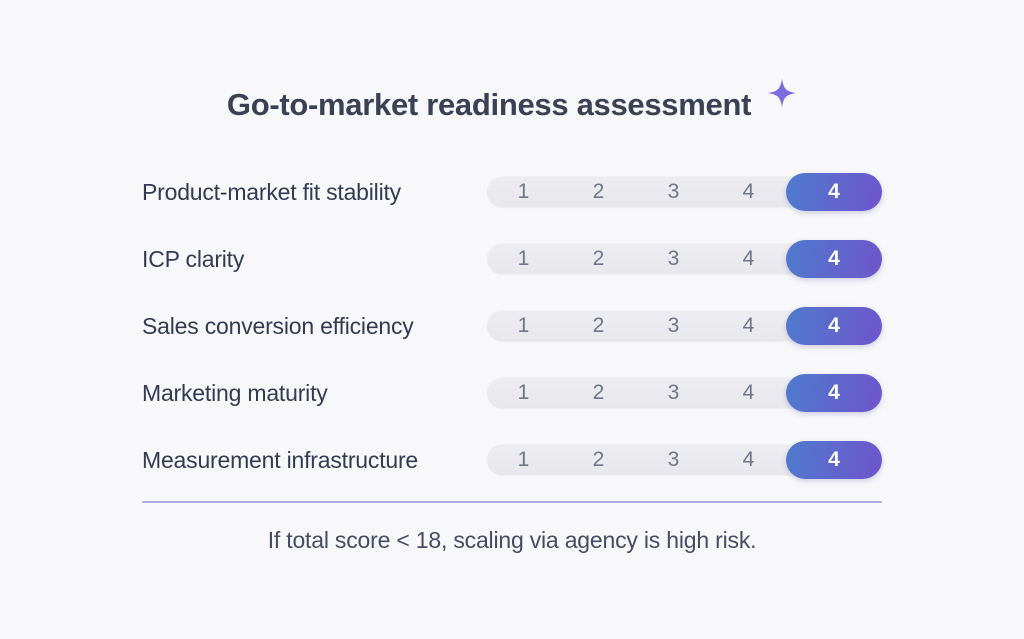 The image size is (1024, 639). What do you see at coordinates (280, 459) in the screenshot?
I see `row-label: Measurement infrastructure` at bounding box center [280, 459].